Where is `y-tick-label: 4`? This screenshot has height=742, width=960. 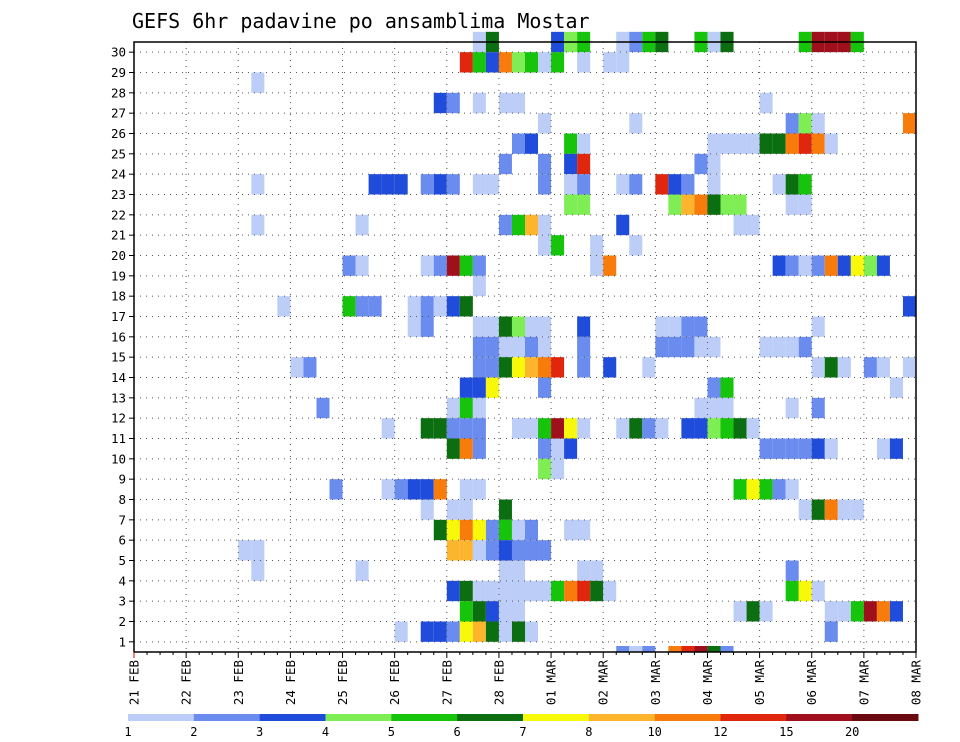 y-tick-label: 4 is located at coordinates (122, 580).